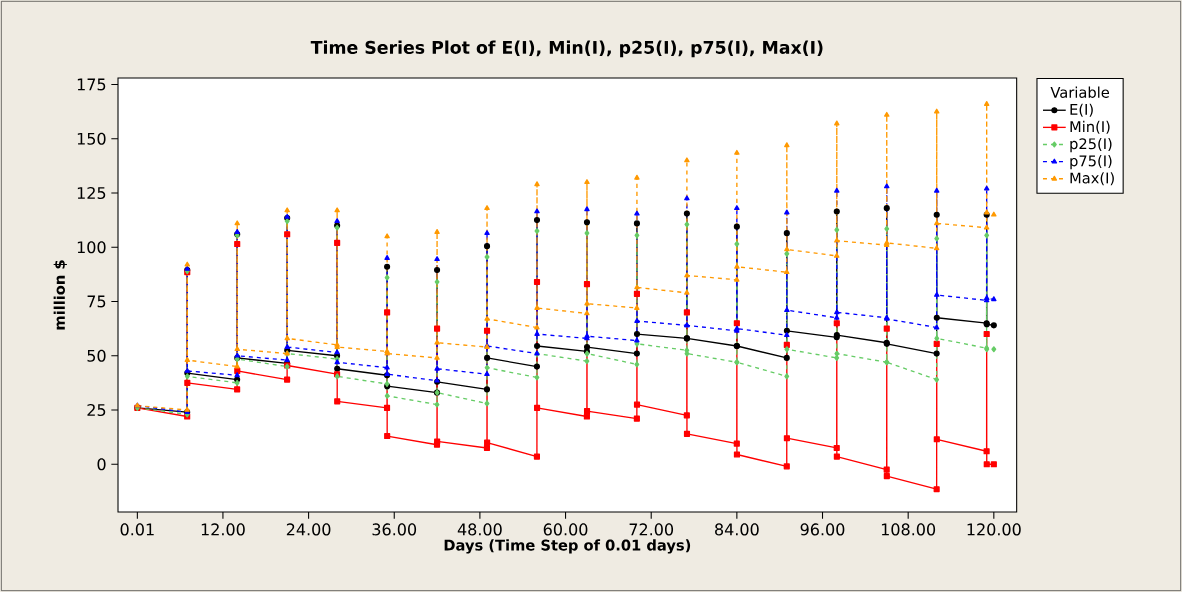  What do you see at coordinates (394, 529) in the screenshot?
I see `x-tick-label: 36.00` at bounding box center [394, 529].